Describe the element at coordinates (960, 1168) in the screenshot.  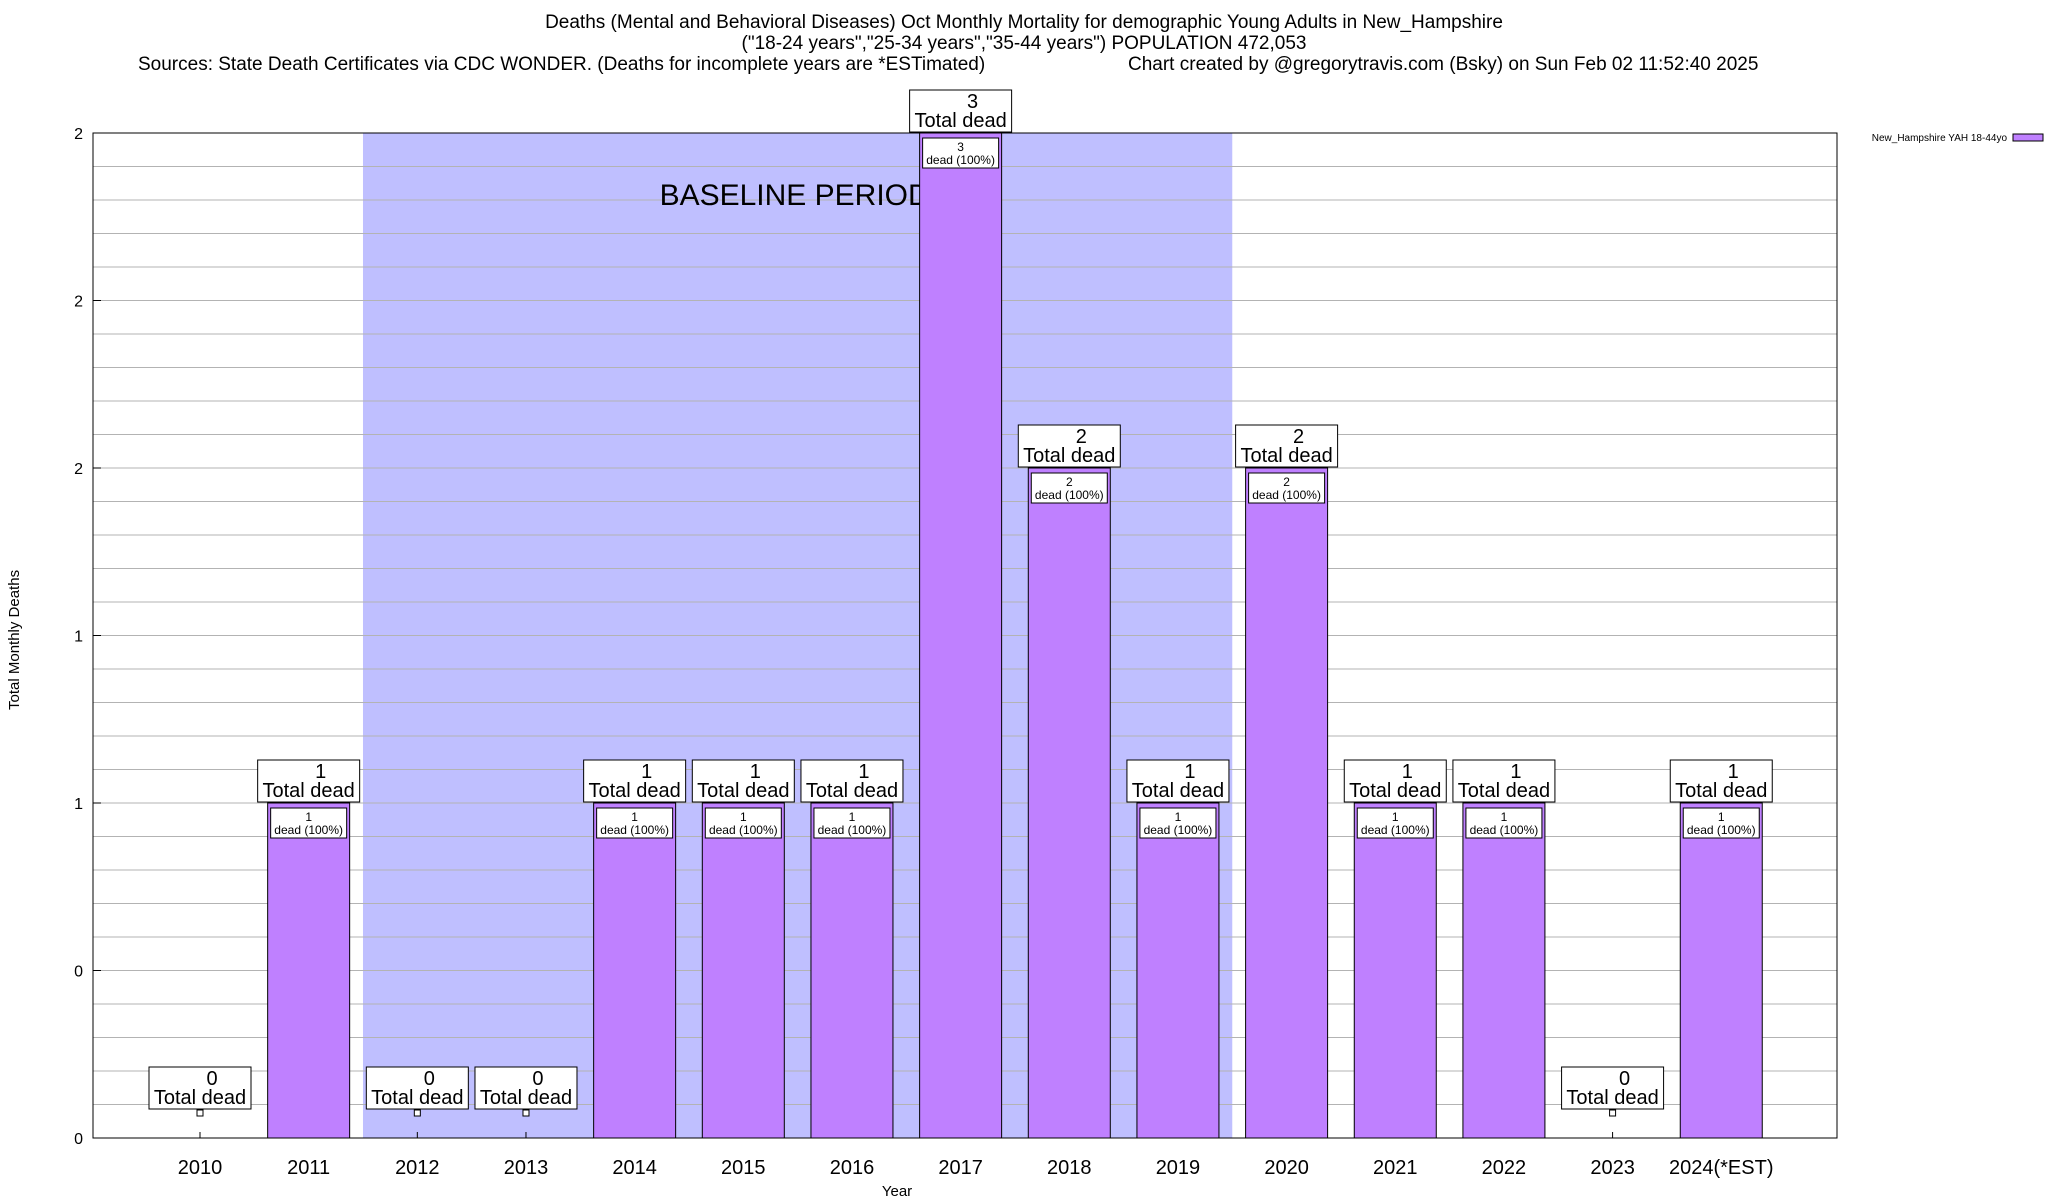
I see `x-tick-label: 2017` at that location.